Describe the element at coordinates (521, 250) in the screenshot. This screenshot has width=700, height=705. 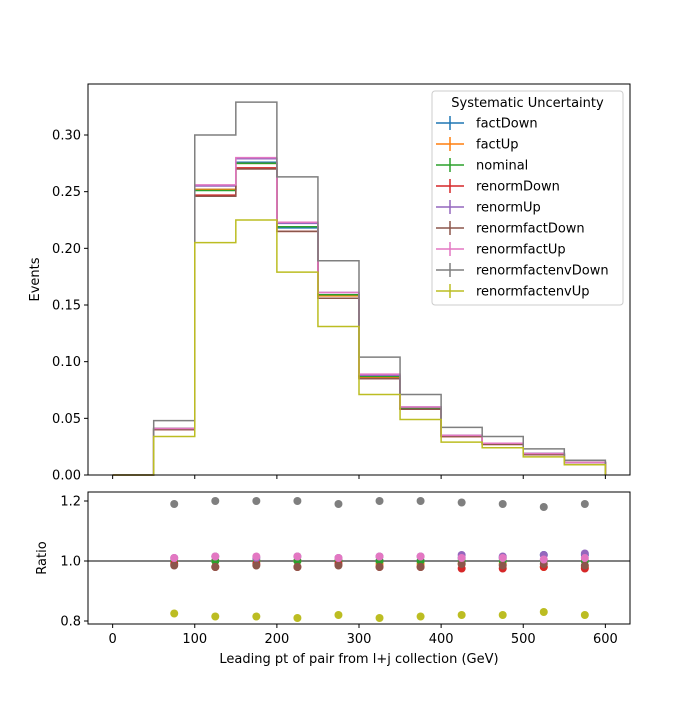
I see `legend-entry-renormfactUp: renormfactUp` at that location.